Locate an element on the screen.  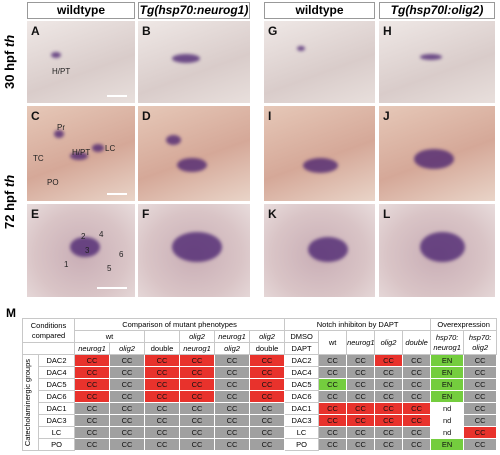
panel-label: M is located at coordinates (11, 313).